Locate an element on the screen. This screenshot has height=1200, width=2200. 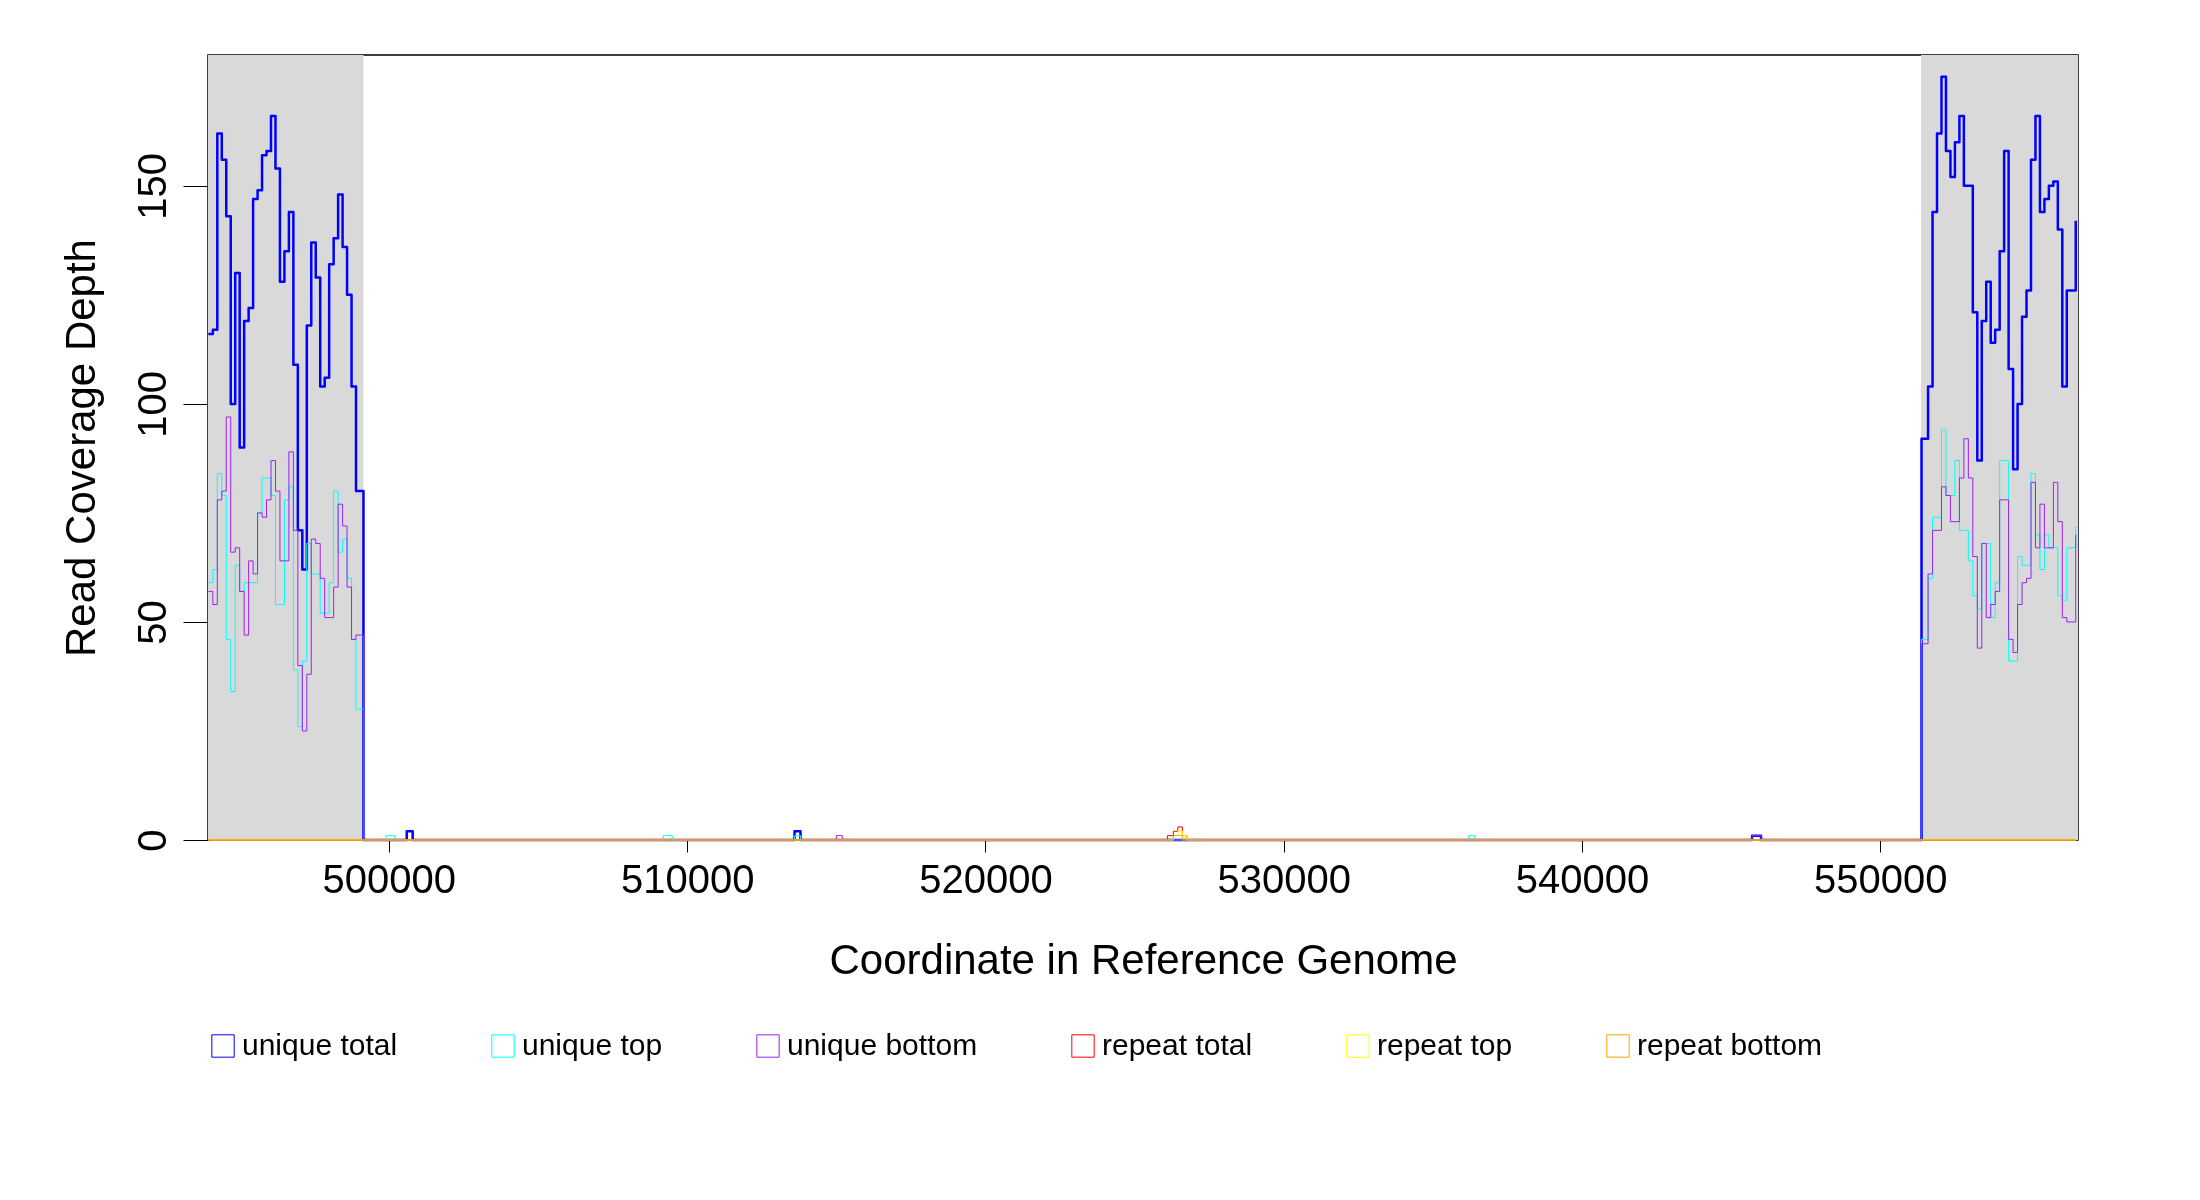
x-tick-label: 530000 is located at coordinates (1284, 878).